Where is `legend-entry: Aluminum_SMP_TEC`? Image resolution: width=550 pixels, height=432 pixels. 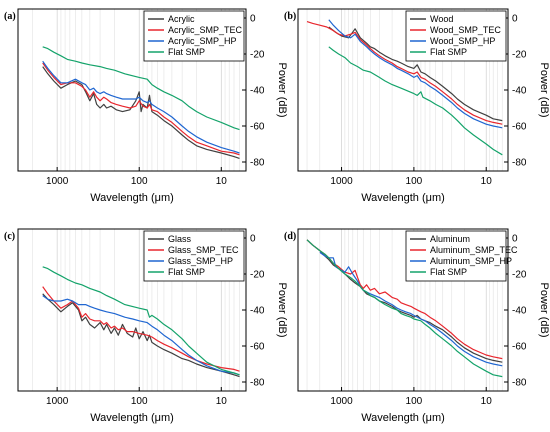
legend-entry: Aluminum_SMP_TEC is located at coordinates (474, 250).